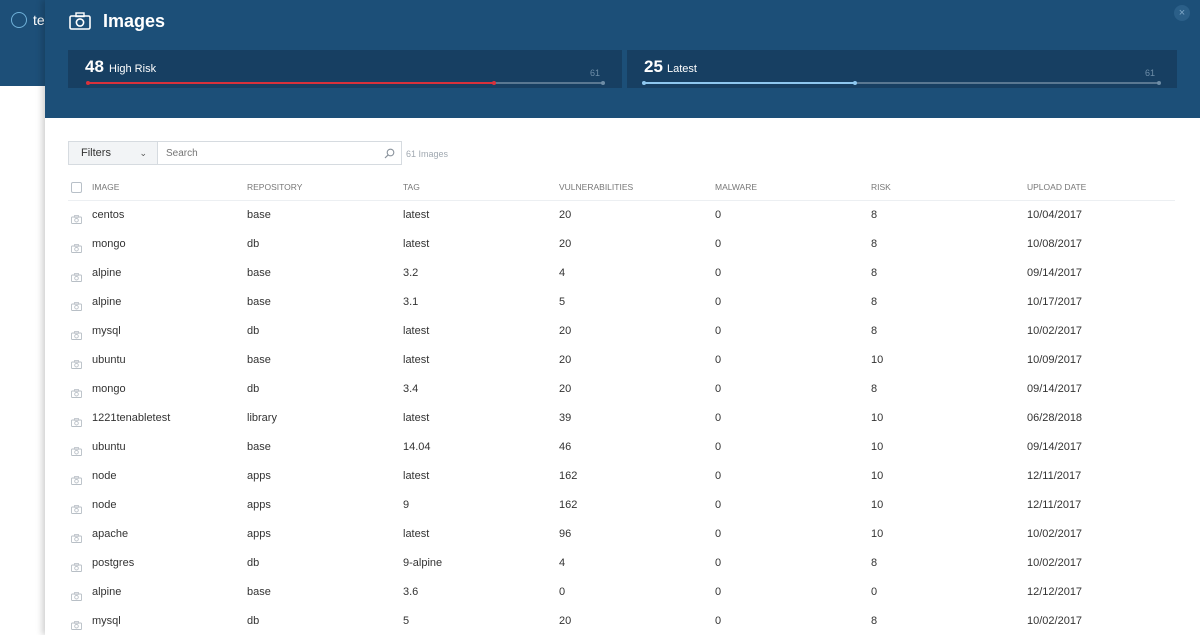 This screenshot has width=1200, height=635. Describe the element at coordinates (621, 534) in the screenshot. I see `table-row: apache apps latest 96 0 10 10/02/2017` at that location.